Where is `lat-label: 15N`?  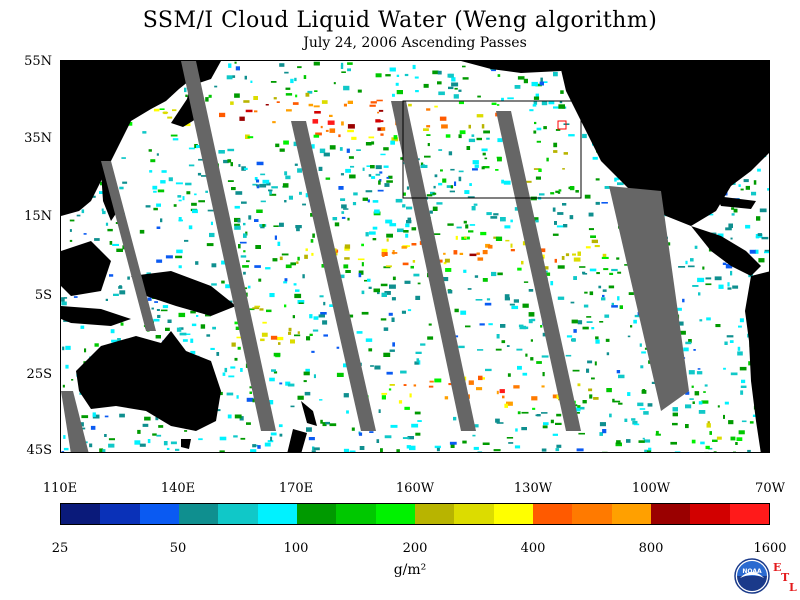
lat-label: 15N is located at coordinates (38, 216).